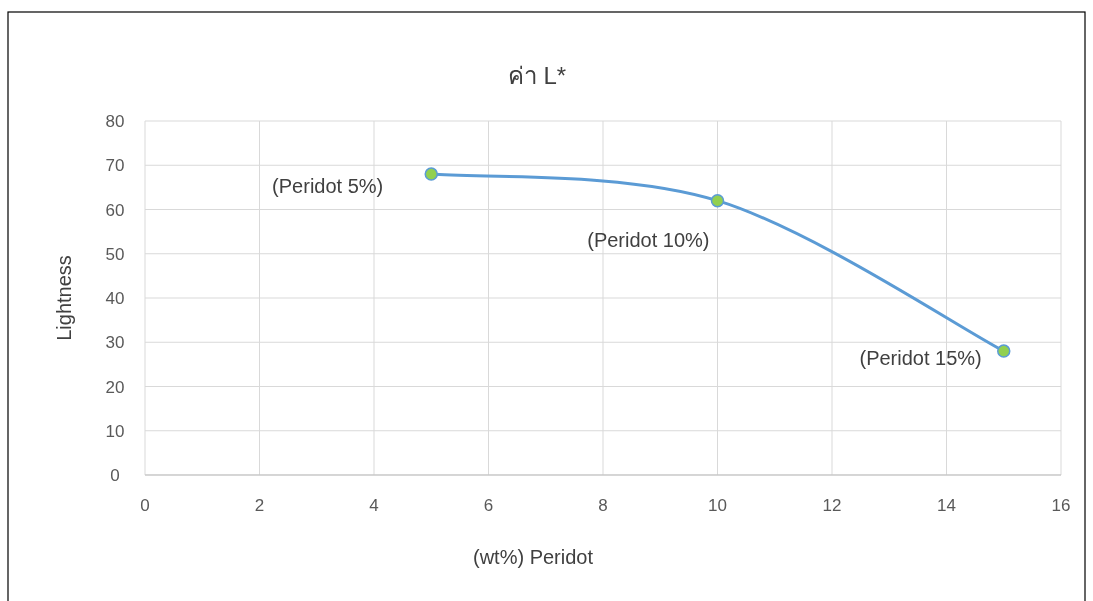 This screenshot has width=1093, height=601. I want to click on x-tick-label: 0, so click(145, 505).